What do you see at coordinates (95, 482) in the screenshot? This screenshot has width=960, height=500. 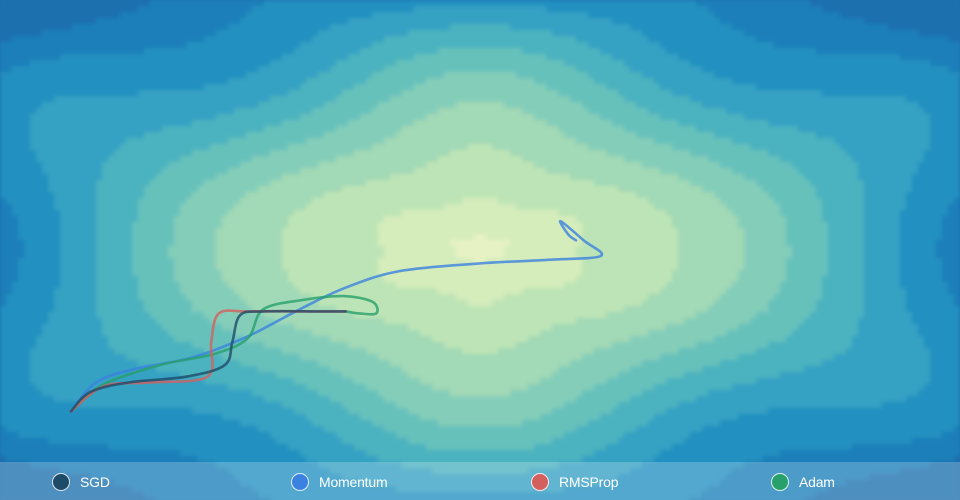 I see `legend-label-sgd: SGD` at bounding box center [95, 482].